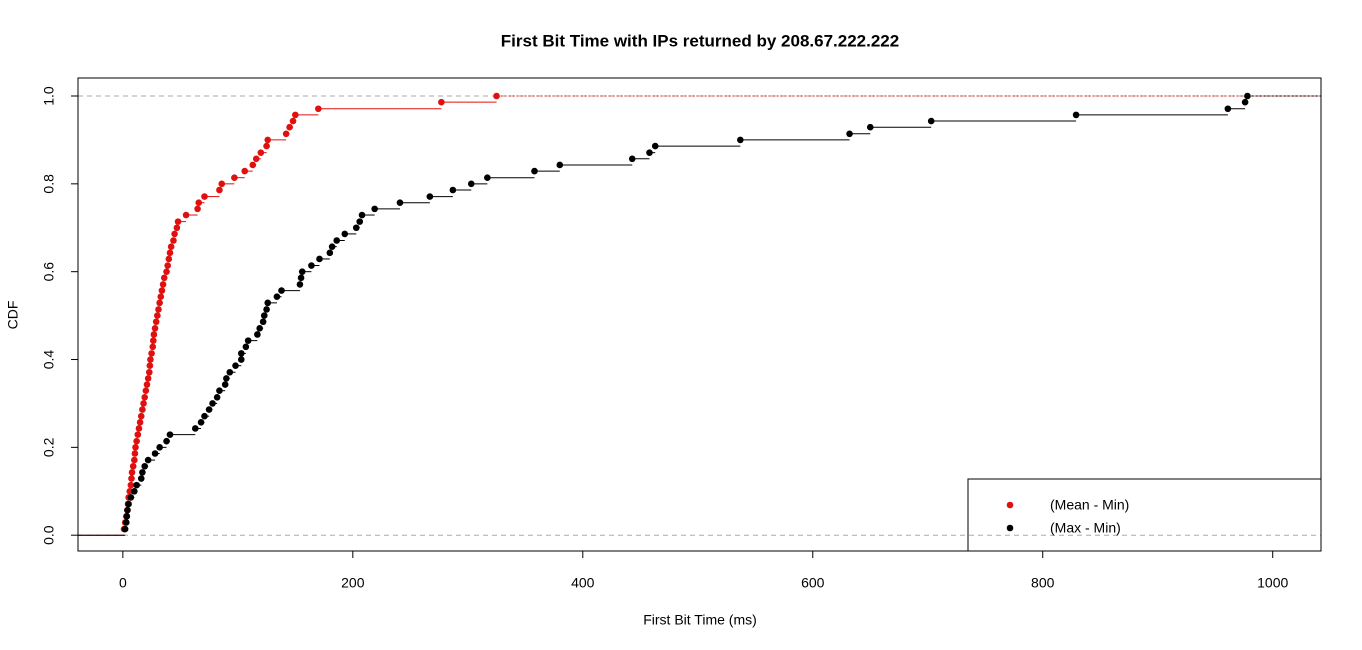 This screenshot has height=650, width=1362. What do you see at coordinates (49, 272) in the screenshot?
I see `y-tick-label: 0.6` at bounding box center [49, 272].